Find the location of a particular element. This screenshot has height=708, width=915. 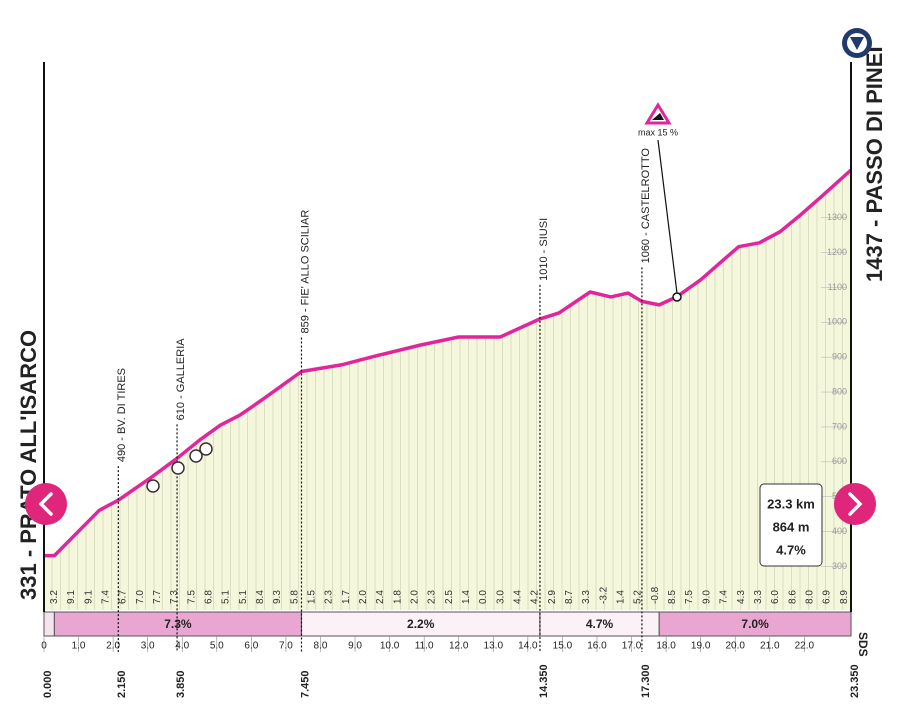

slope-label: 8.6 is located at coordinates (792, 597).